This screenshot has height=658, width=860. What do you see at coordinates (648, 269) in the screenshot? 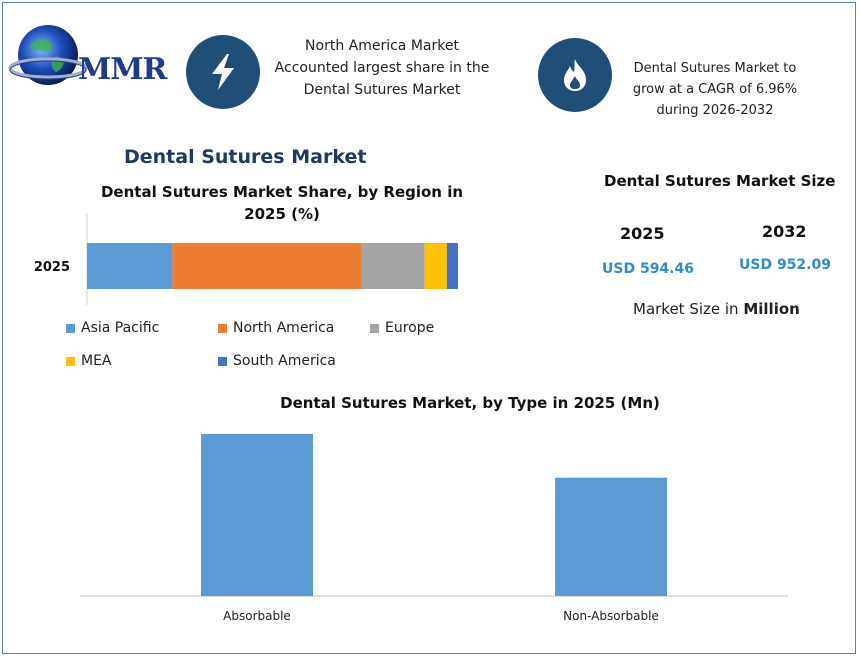
I see `value-2025: USD 594.46` at bounding box center [648, 269].